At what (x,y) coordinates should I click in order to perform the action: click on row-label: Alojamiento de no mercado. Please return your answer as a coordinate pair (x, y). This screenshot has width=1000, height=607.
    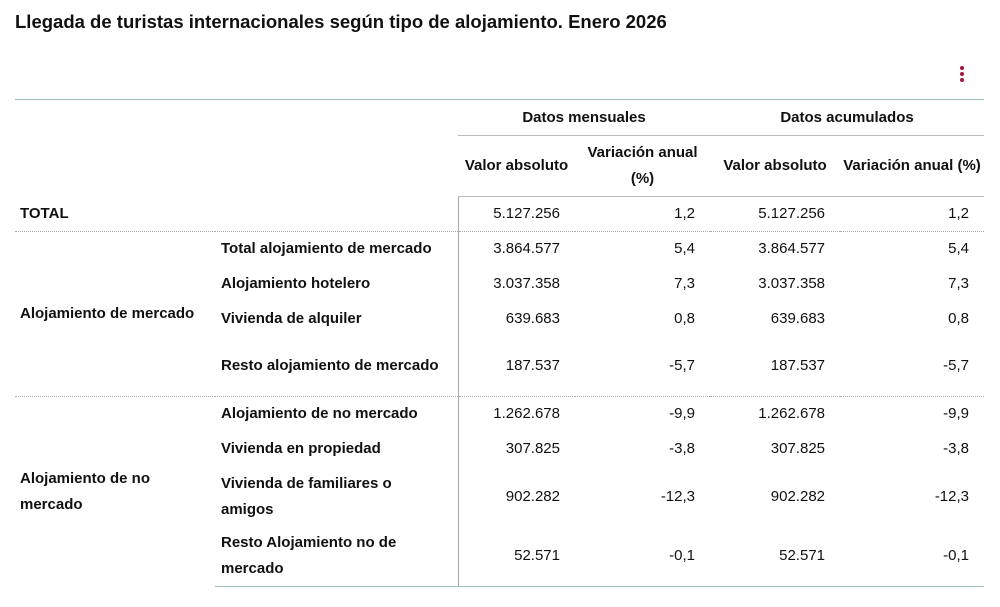
    Looking at the image, I should click on (336, 414).